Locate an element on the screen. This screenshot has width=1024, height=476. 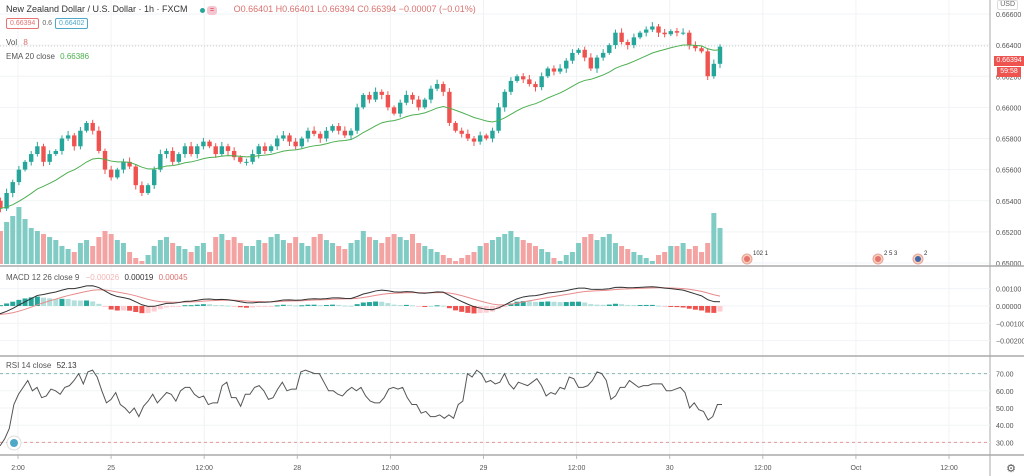
volume-legend: Vol 8 is located at coordinates (17, 42).